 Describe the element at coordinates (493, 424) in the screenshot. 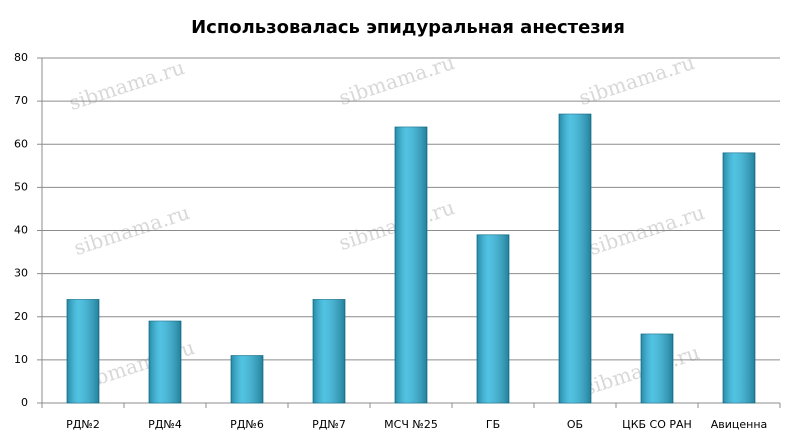

I see `x-tick-label: ГБ` at that location.